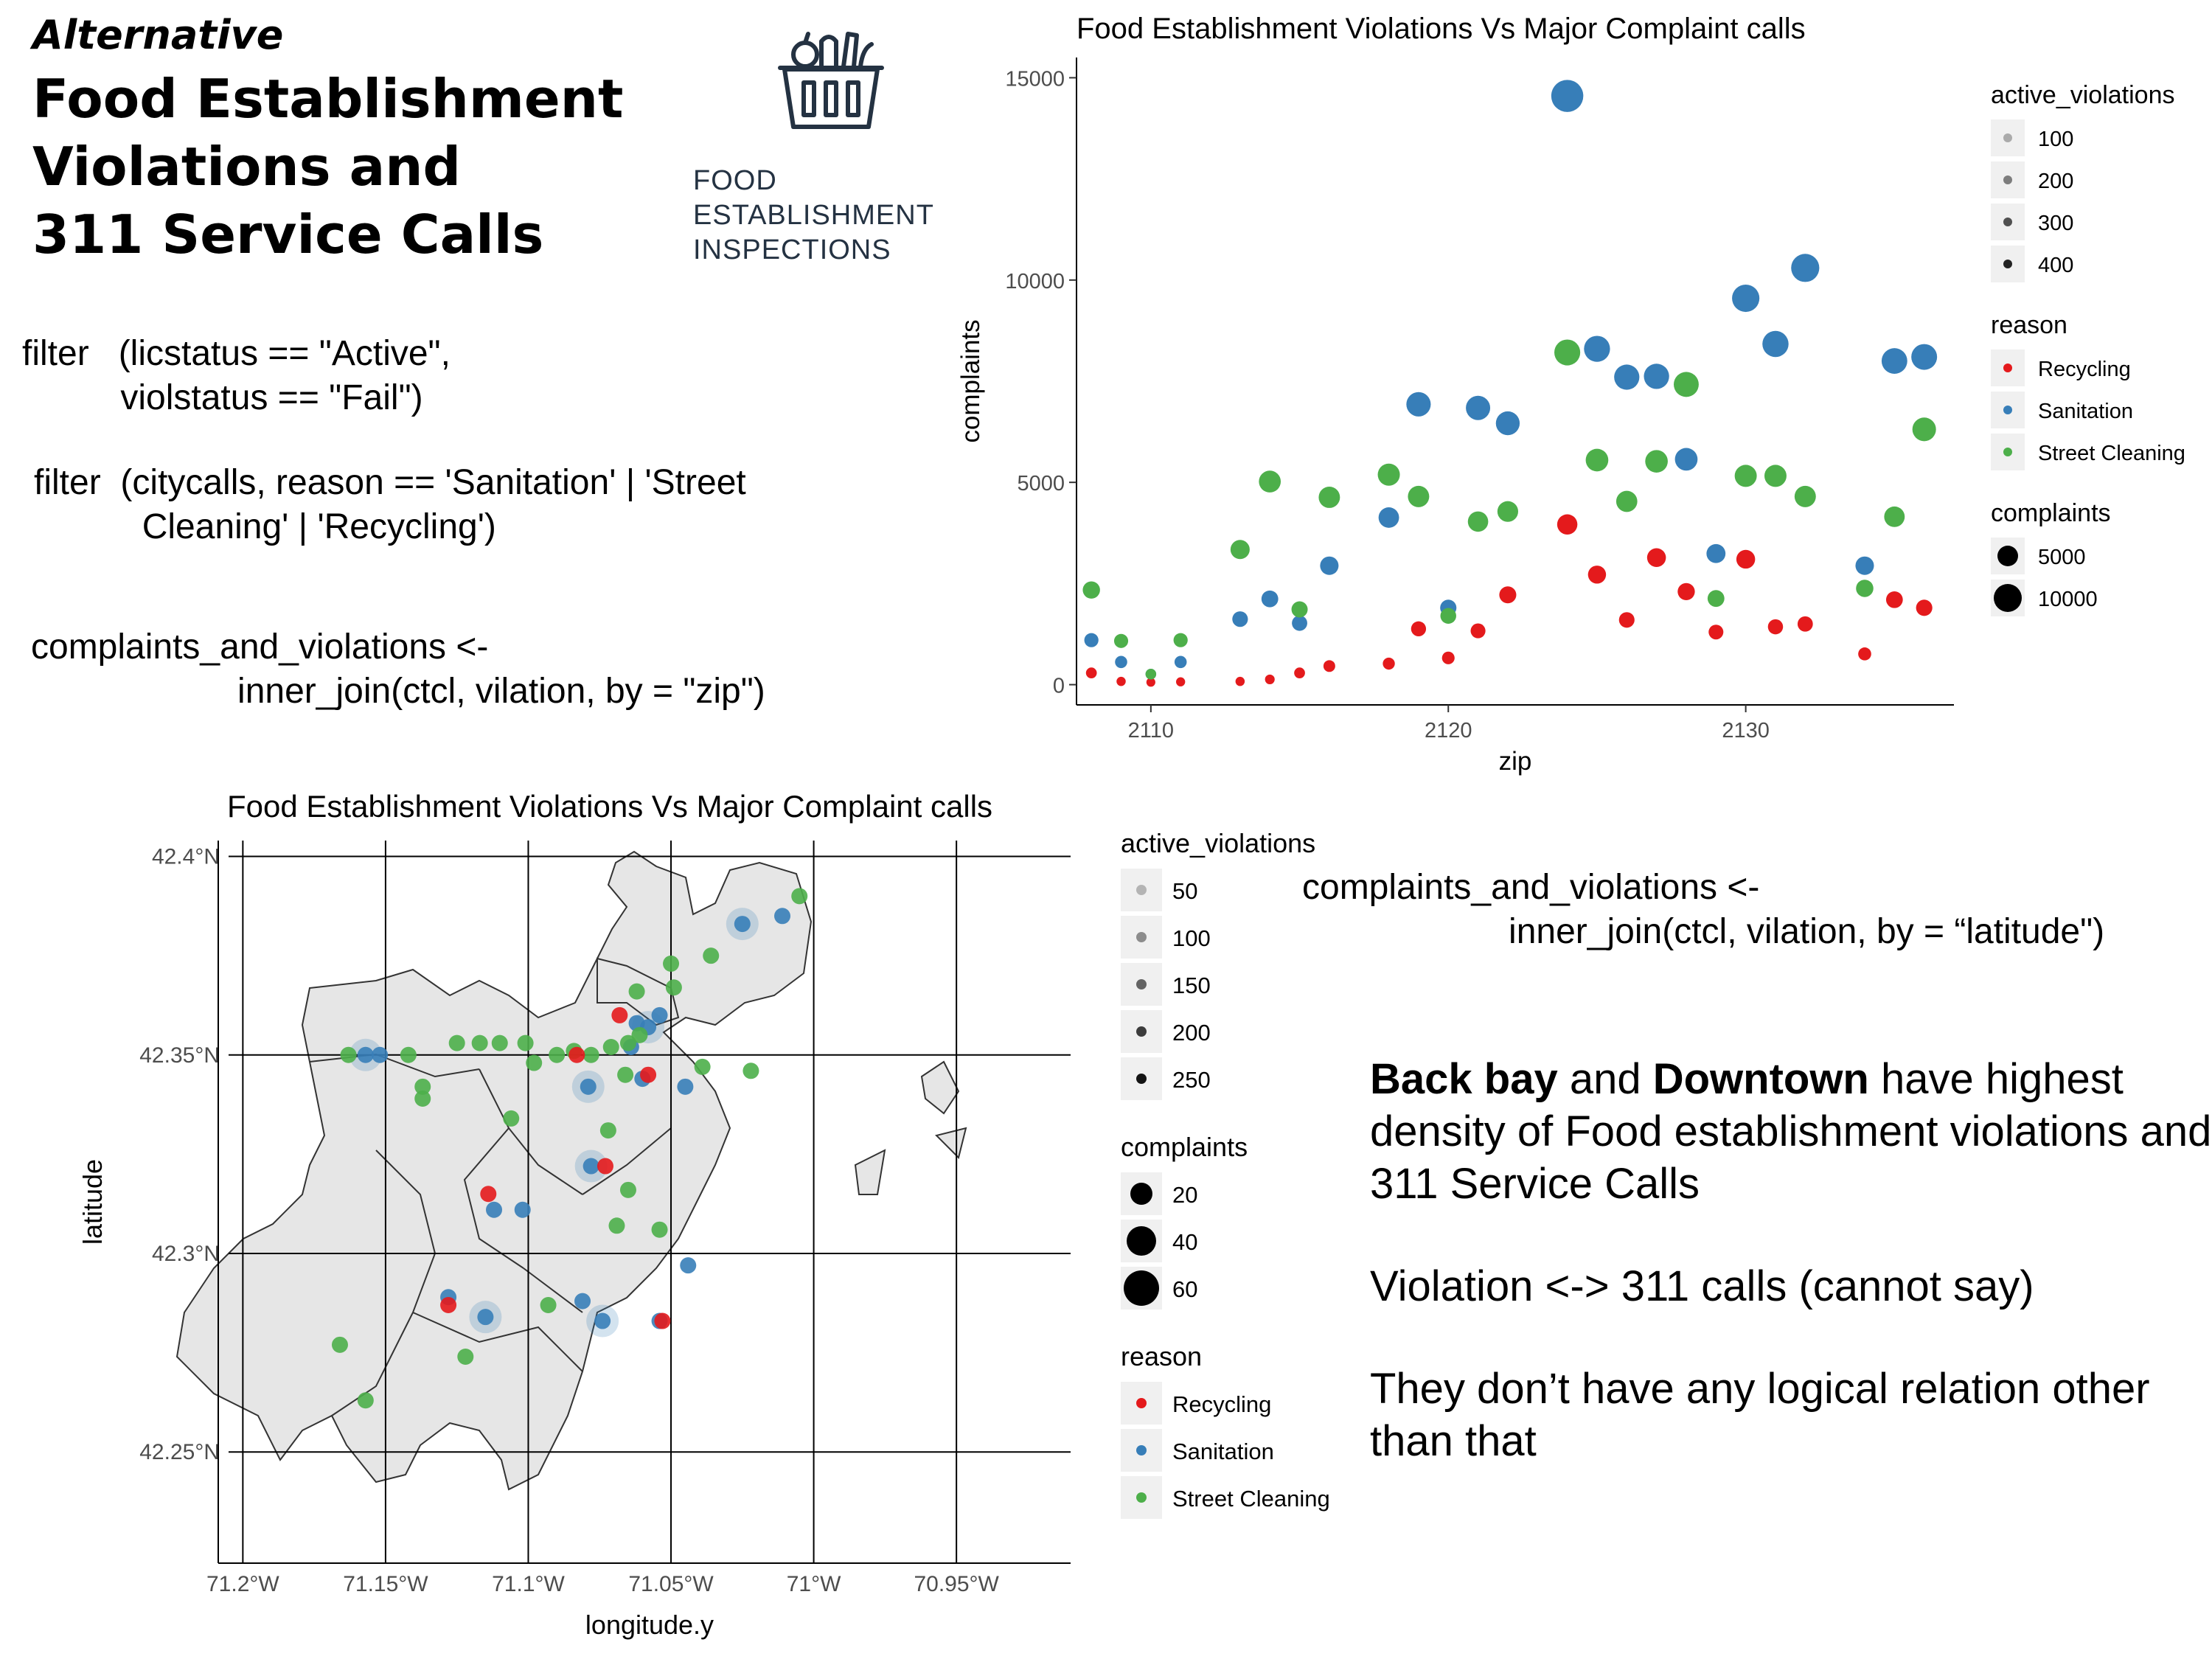 The image size is (2212, 1659). What do you see at coordinates (831, 80) in the screenshot?
I see `basket-icon` at bounding box center [831, 80].